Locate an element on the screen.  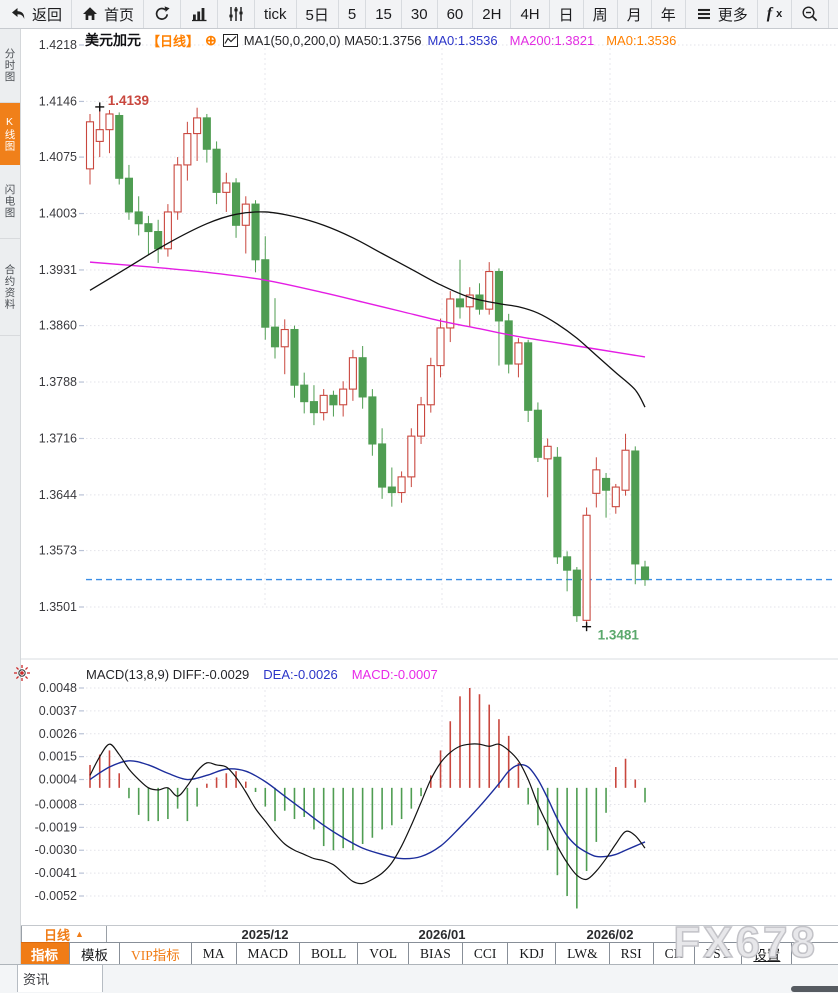
interval-year-button-label: 年 is located at coordinates (668, 15).